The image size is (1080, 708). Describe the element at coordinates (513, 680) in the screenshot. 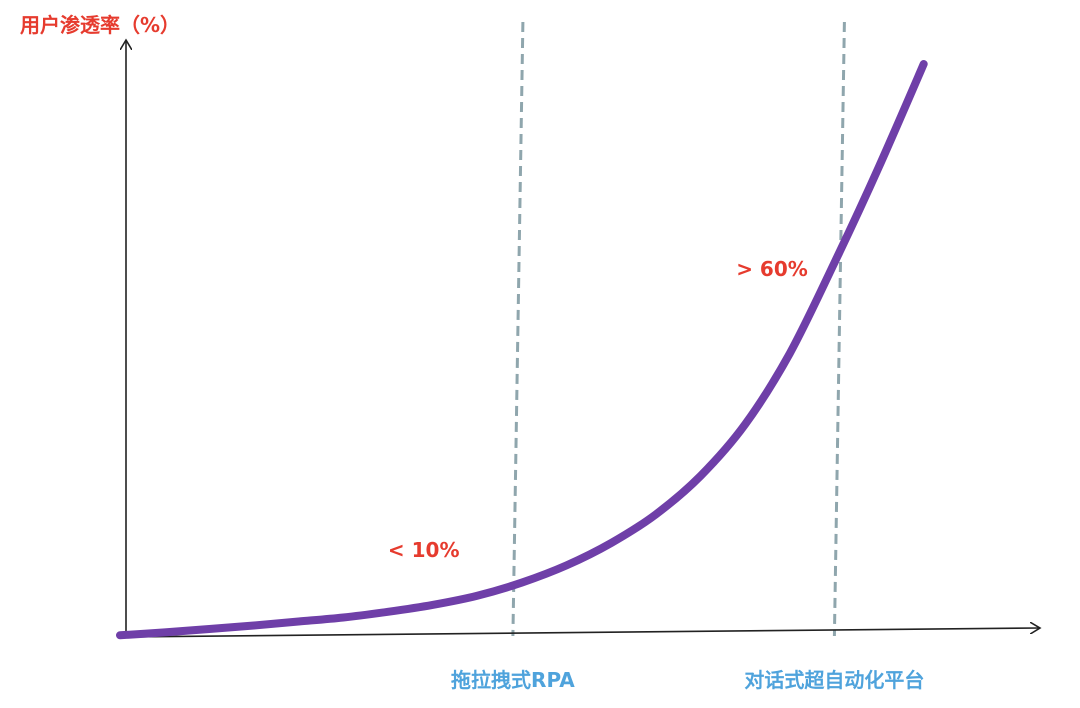

I see `stage-label-1: 拖拉拽式RPA` at that location.